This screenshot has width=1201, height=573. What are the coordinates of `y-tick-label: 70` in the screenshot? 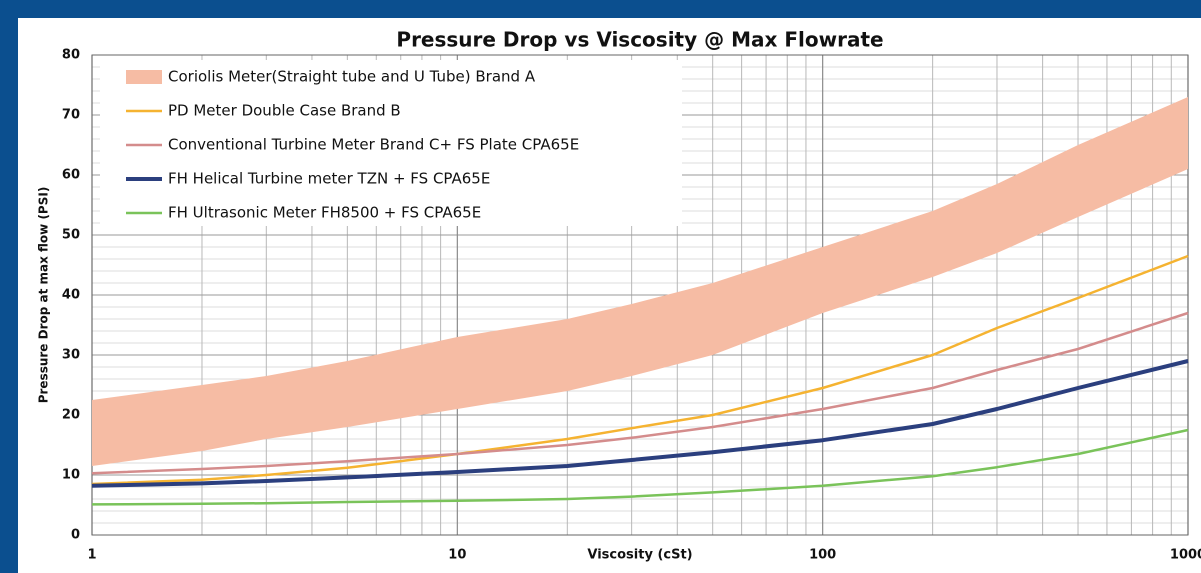 It's located at (71, 115).